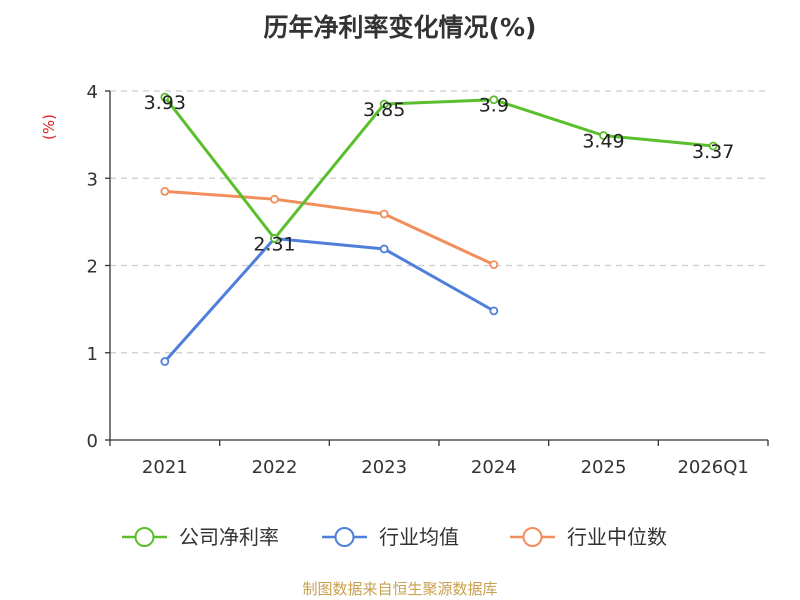 This screenshot has height=600, width=800. I want to click on y-tick-labels: 0 1 2 3 4, so click(92, 267).